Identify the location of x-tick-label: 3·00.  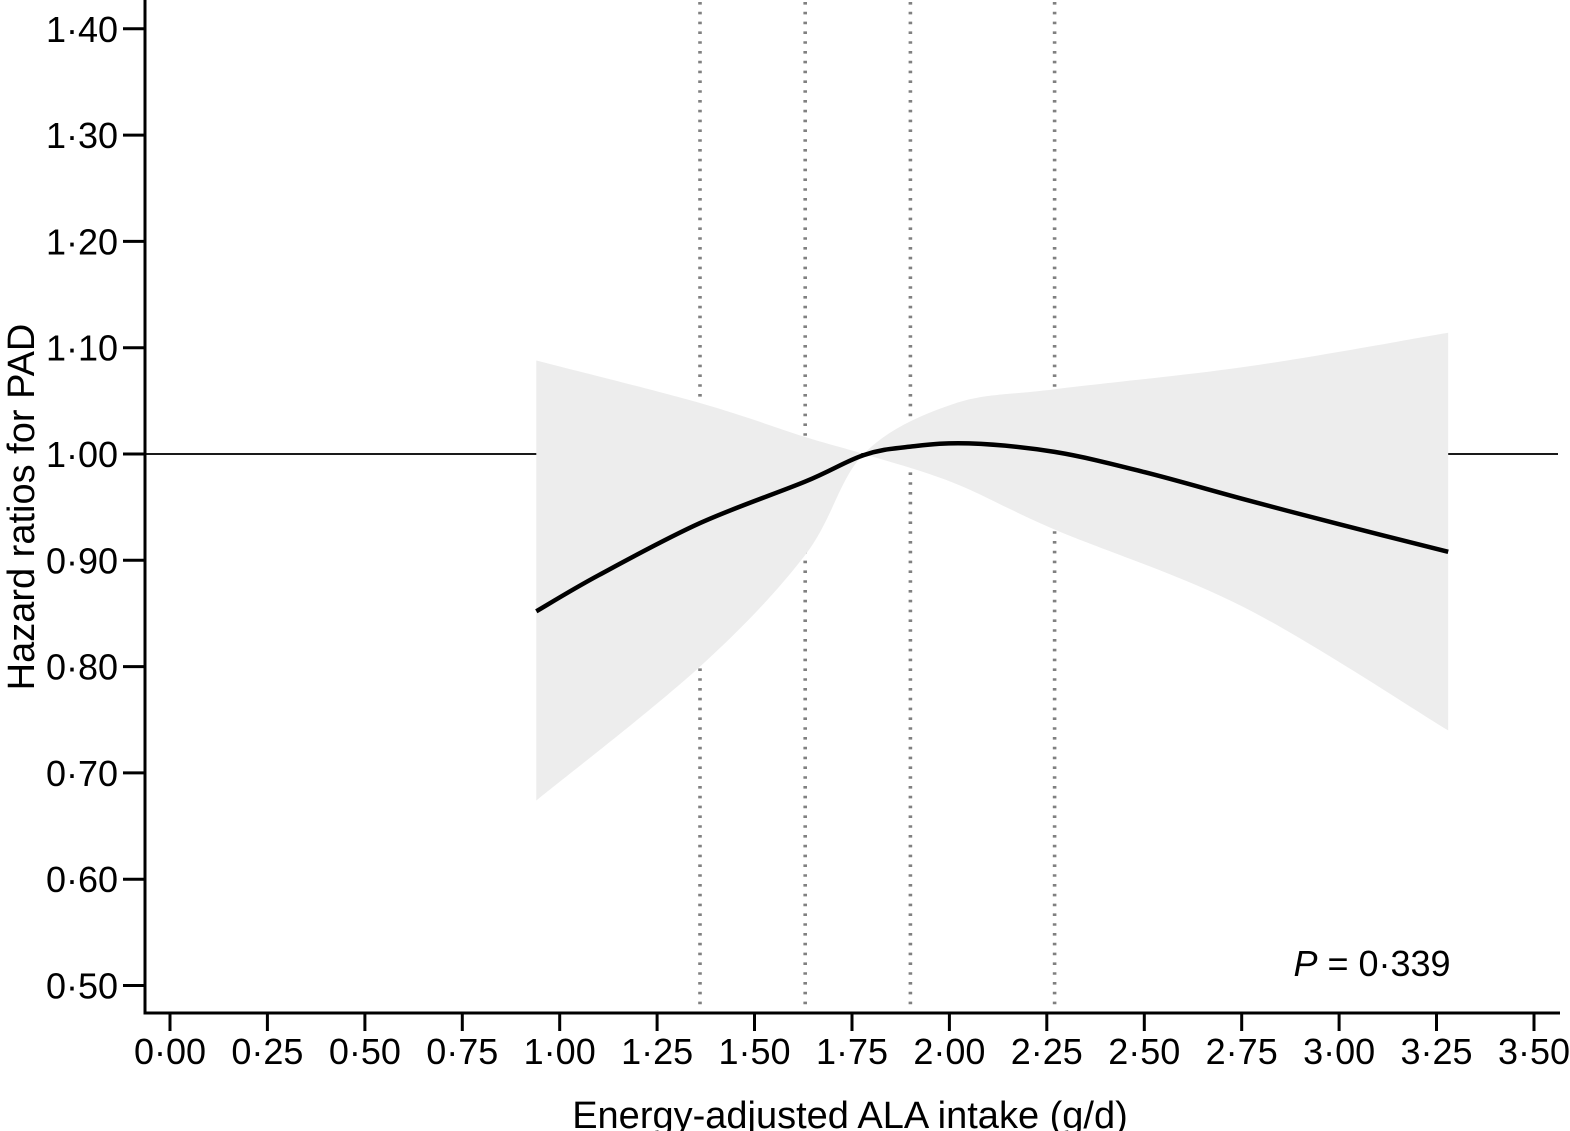
(1339, 1051).